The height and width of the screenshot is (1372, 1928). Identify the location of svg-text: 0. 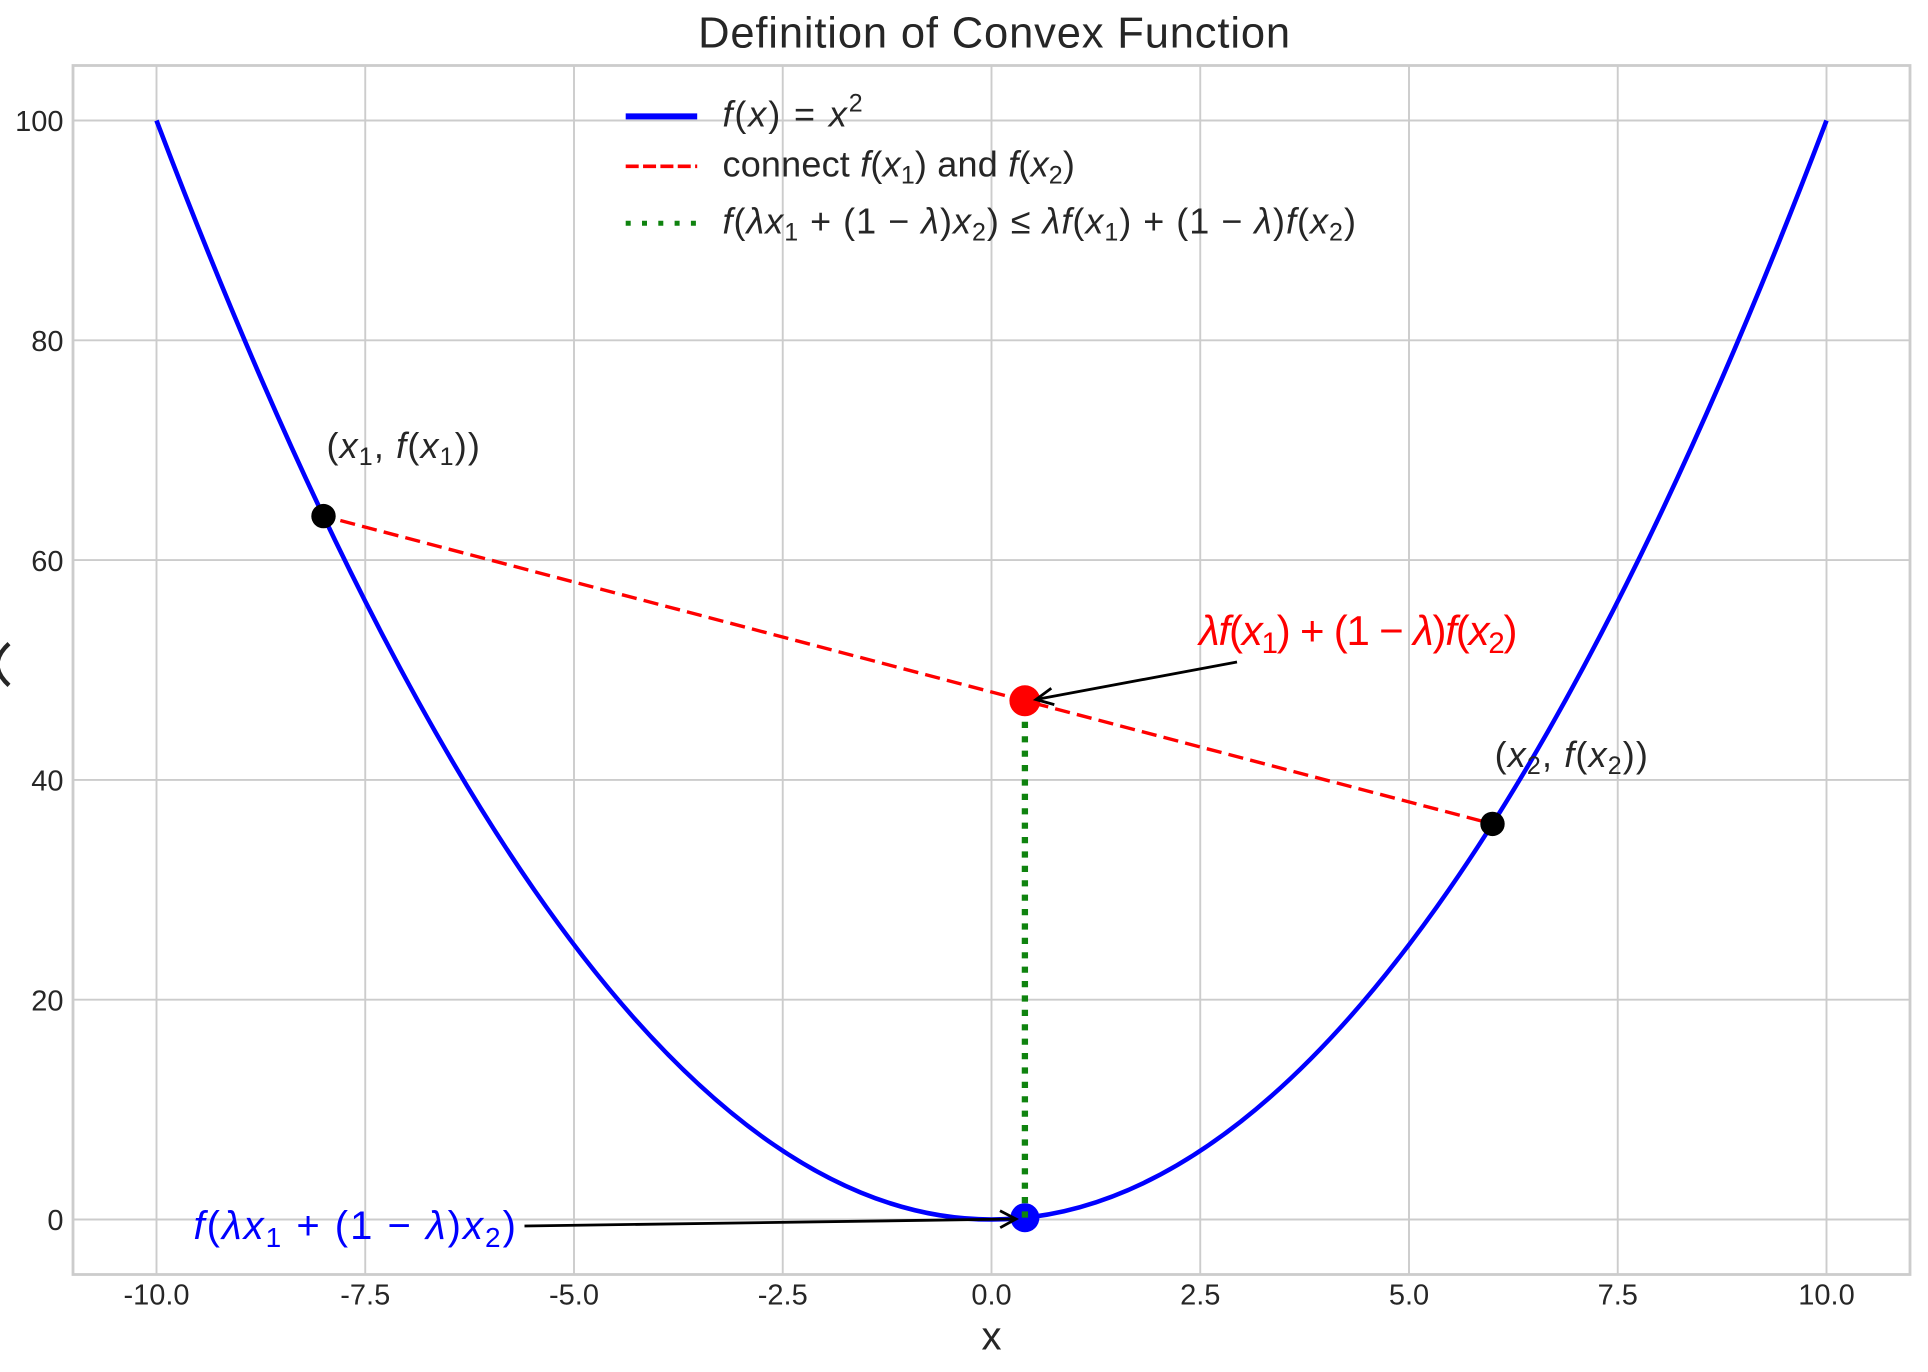
(55, 1221).